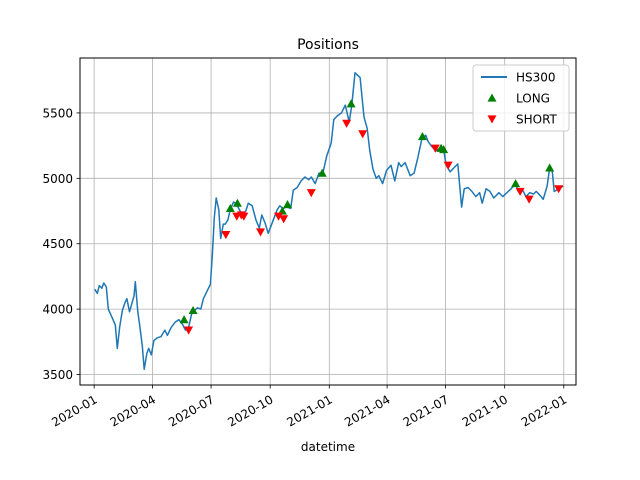  I want to click on y-tick-label: 4500, so click(57, 244).